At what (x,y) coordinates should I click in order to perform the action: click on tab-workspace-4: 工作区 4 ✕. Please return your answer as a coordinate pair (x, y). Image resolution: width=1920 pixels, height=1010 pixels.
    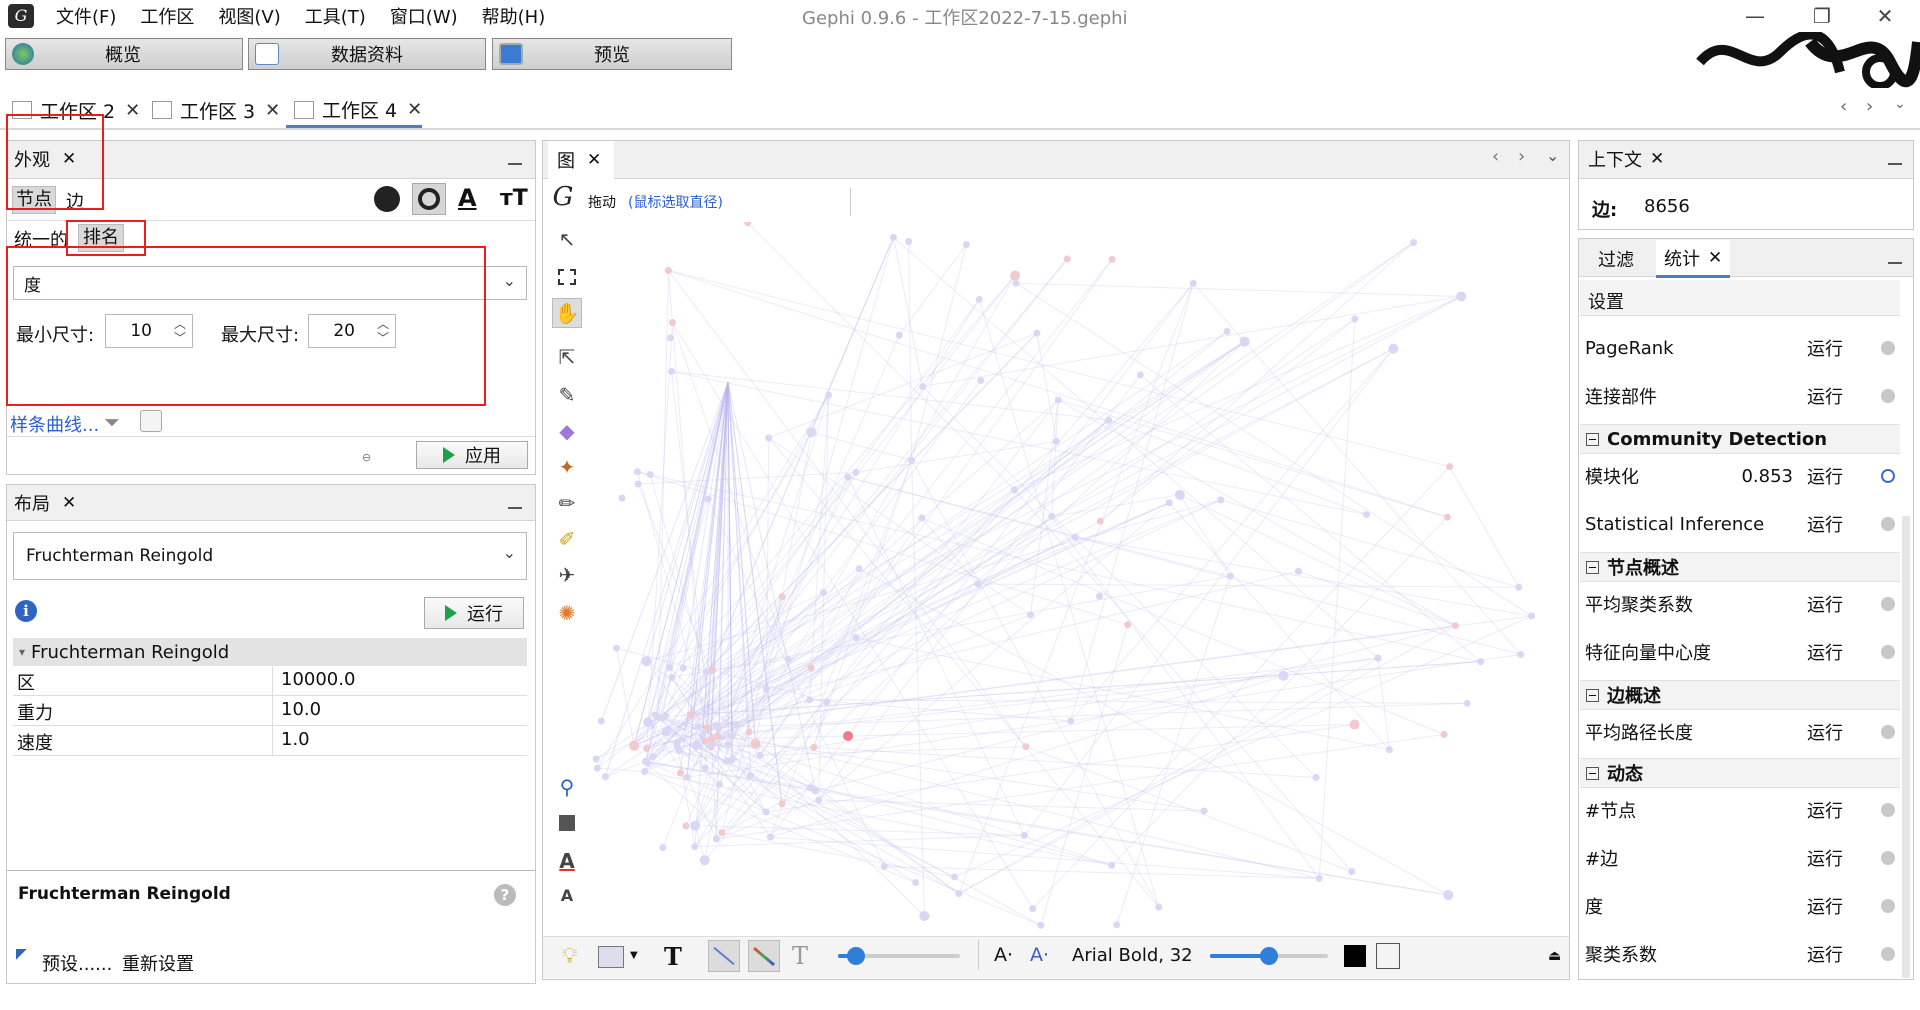
    Looking at the image, I should click on (354, 111).